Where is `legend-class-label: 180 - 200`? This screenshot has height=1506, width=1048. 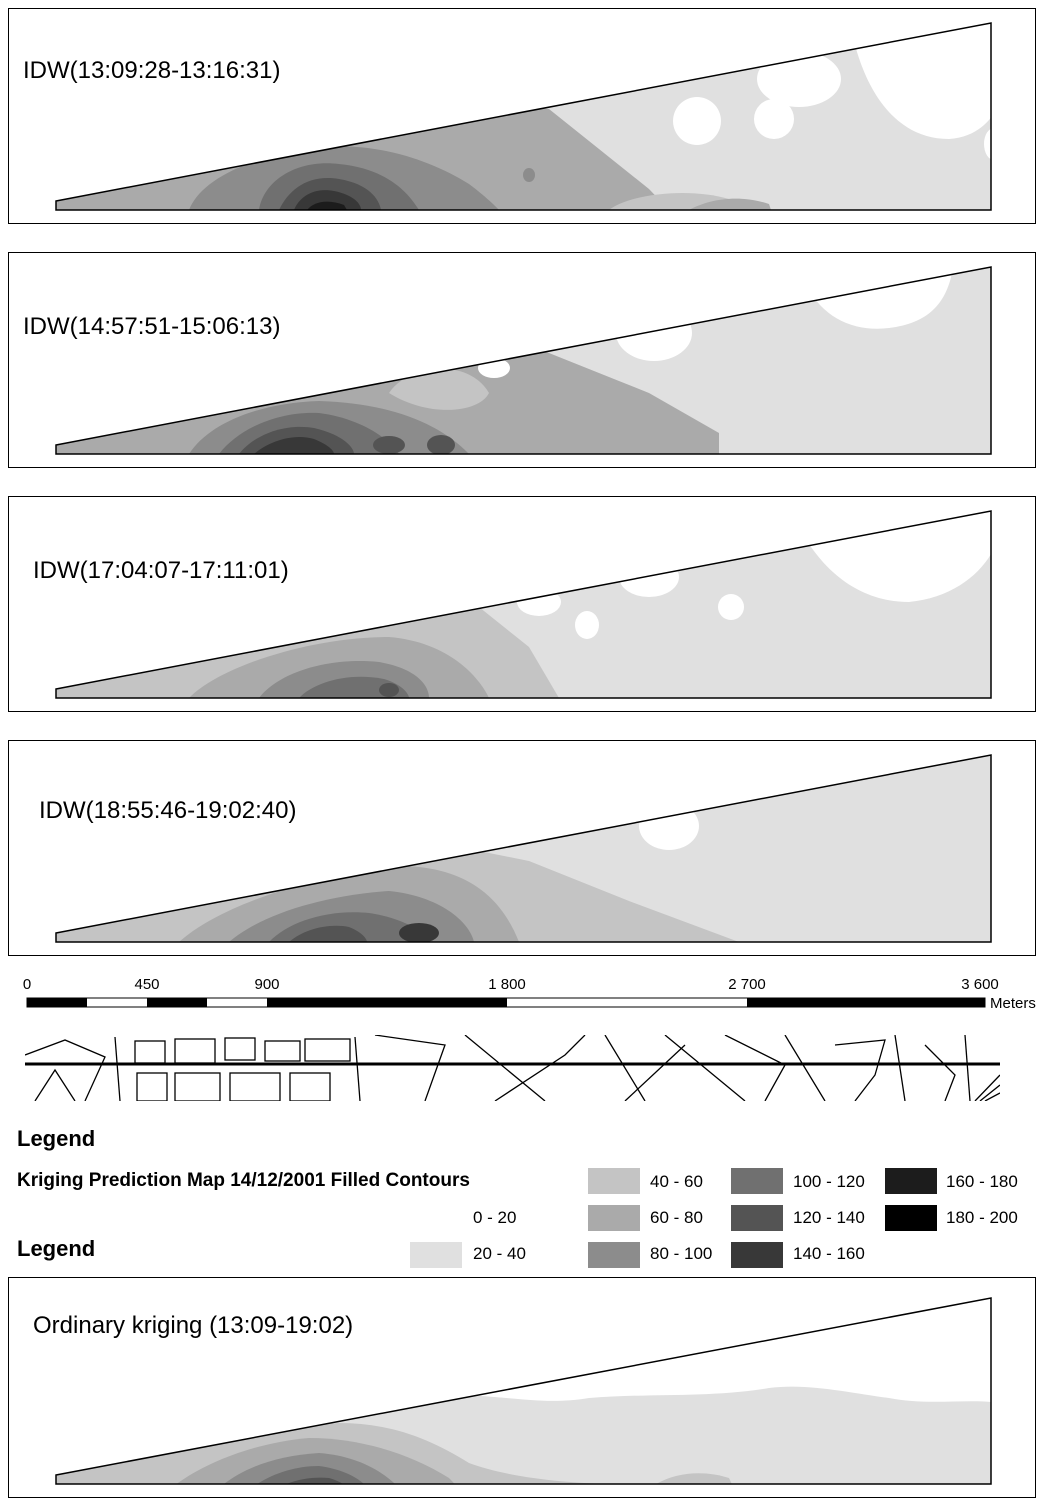 legend-class-label: 180 - 200 is located at coordinates (982, 1217).